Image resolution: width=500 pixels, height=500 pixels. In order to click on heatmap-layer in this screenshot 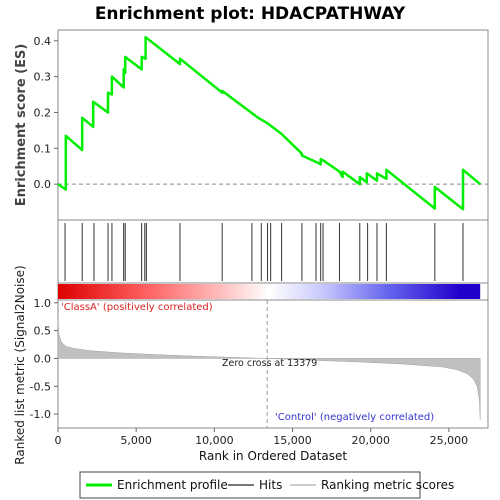, I will do `click(269, 291)`.